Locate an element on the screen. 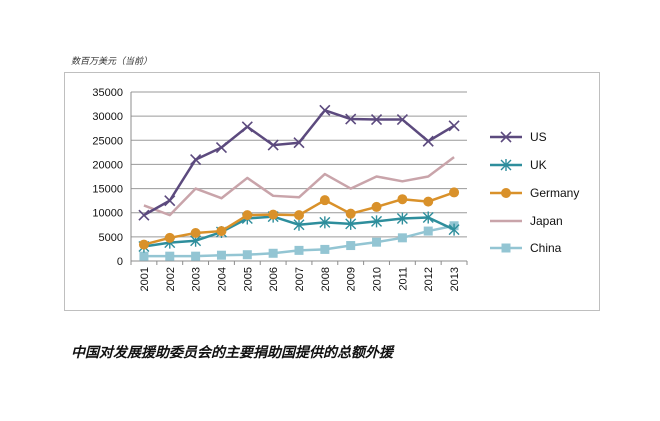  series-line-japan is located at coordinates (299, 186).